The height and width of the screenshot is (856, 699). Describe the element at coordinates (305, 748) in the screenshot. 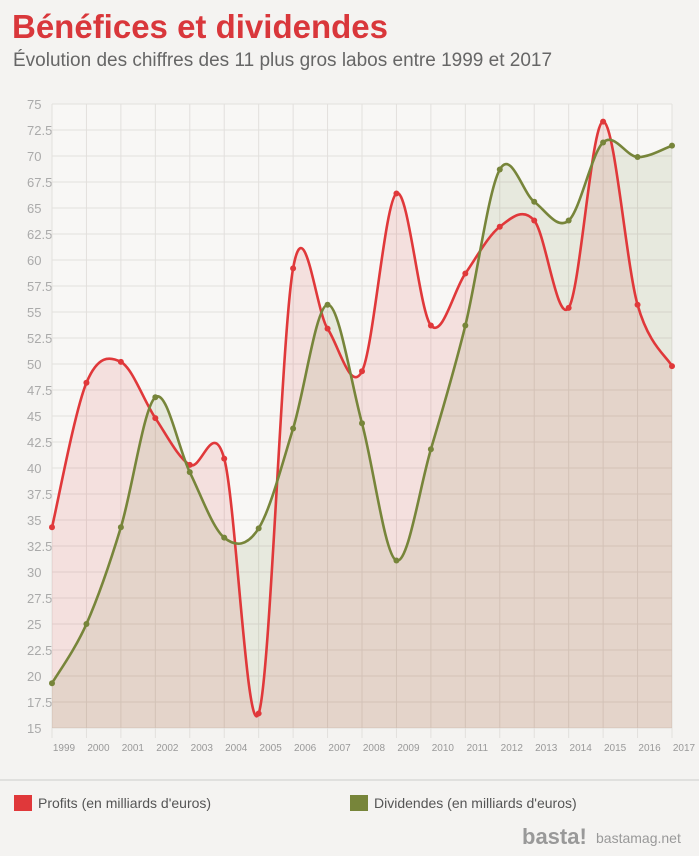

I see `x-tick-label: 2006` at that location.